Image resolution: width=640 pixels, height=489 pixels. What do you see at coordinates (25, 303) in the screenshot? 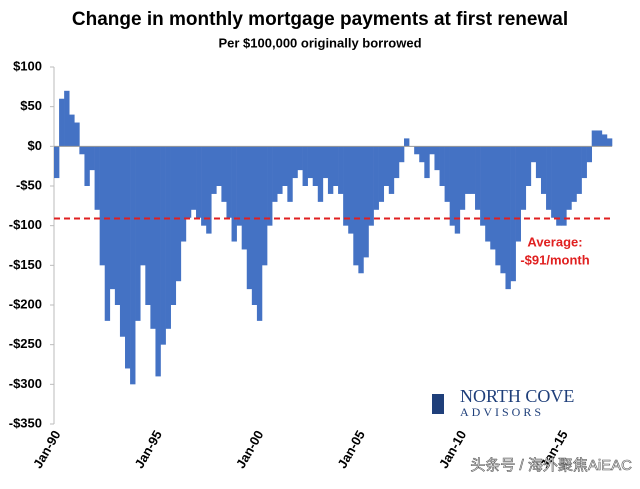
I see `y-tick-label: -$200` at bounding box center [25, 303].